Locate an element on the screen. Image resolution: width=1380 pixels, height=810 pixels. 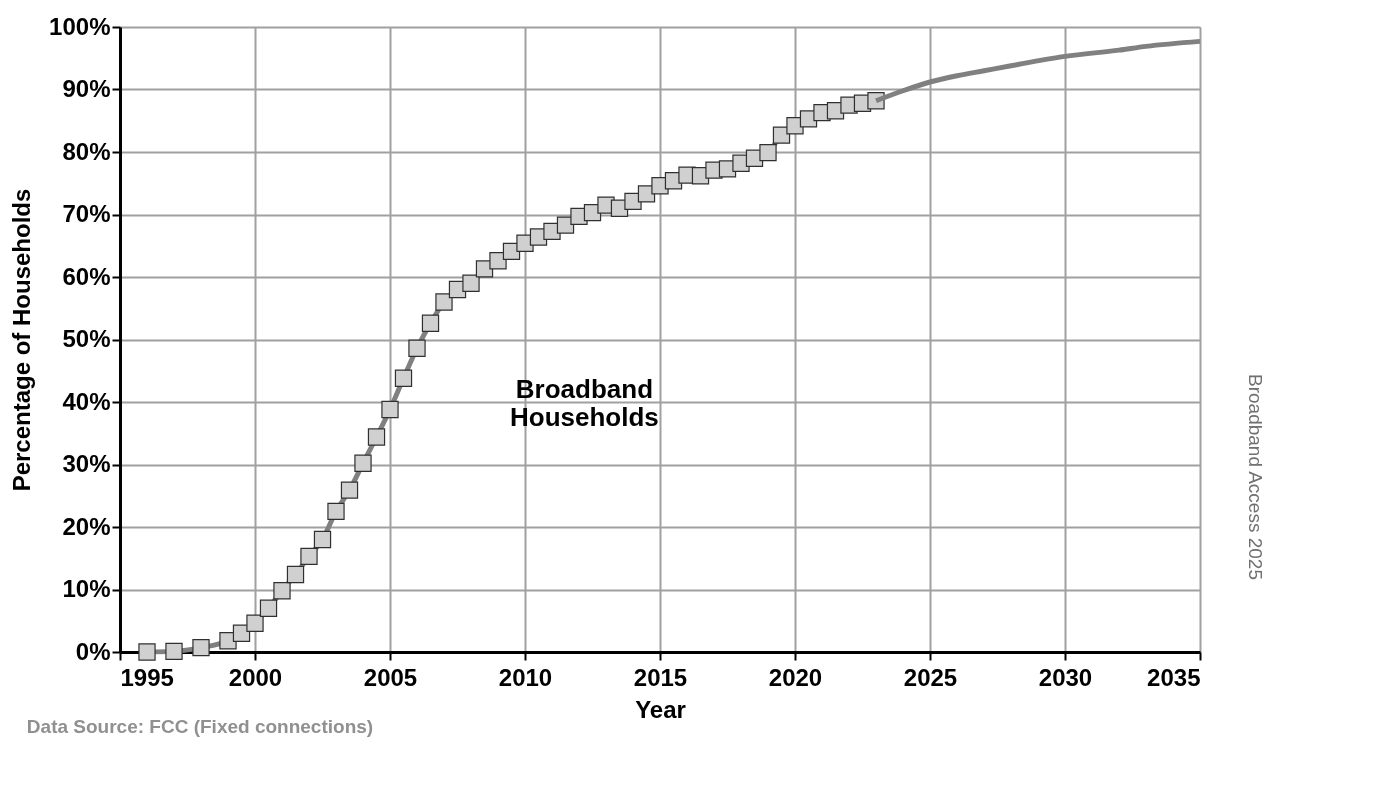
y-tick-label: 40% is located at coordinates (86, 401).